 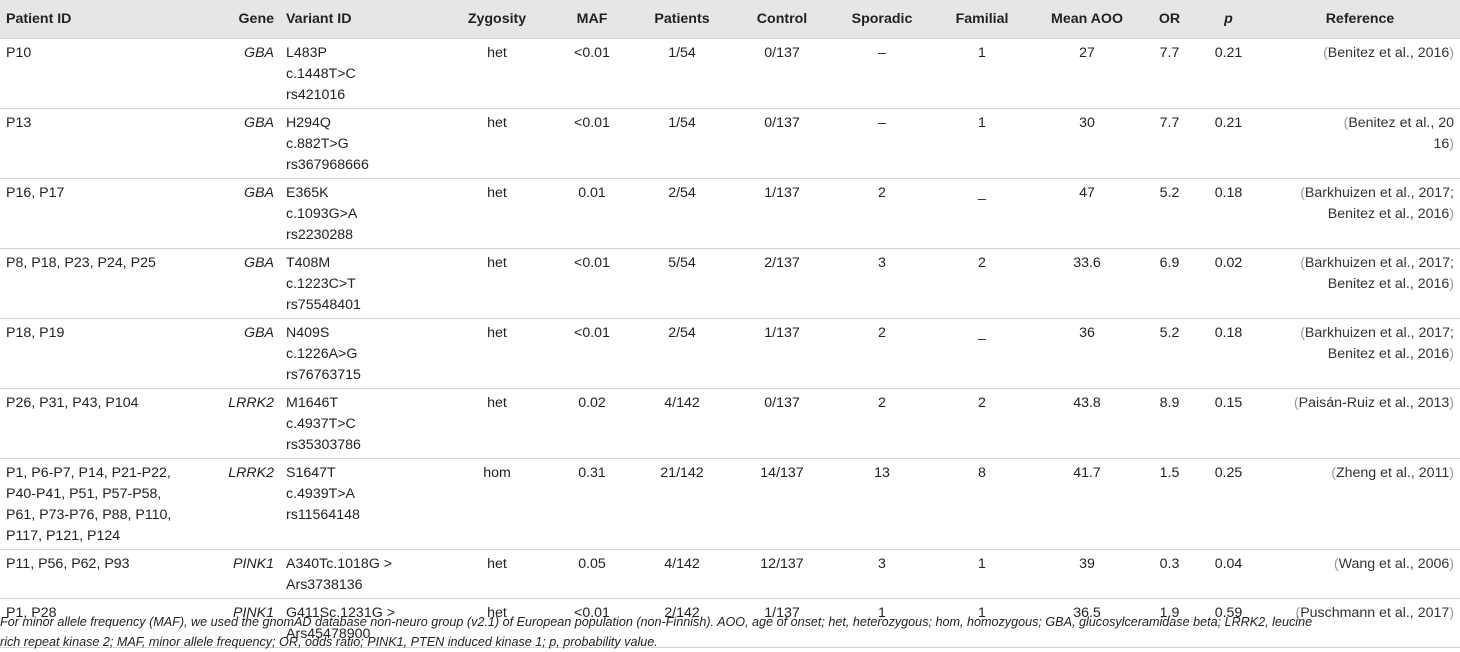 I want to click on cell-mean-aoo: 27, so click(x=1087, y=73).